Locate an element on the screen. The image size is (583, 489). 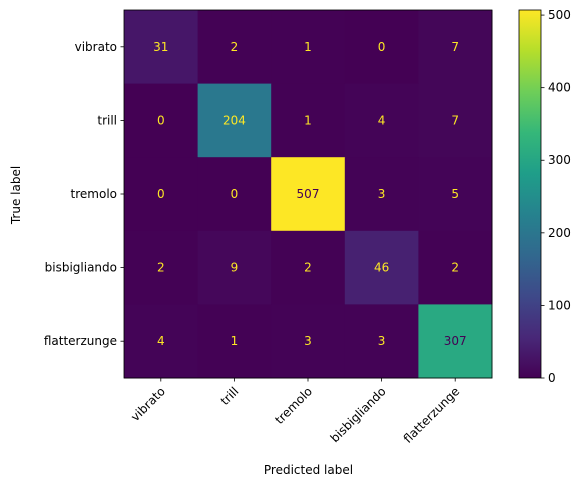
cell-bisbigliando-flatterzunge is located at coordinates (455, 267).